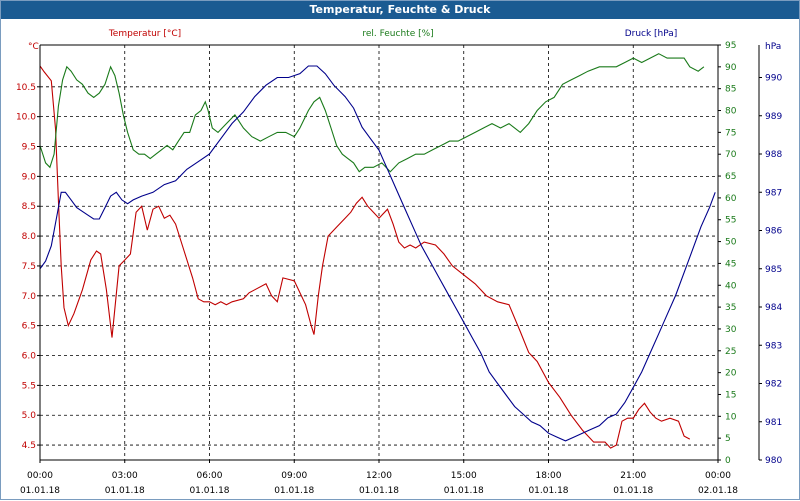 Image resolution: width=800 pixels, height=501 pixels. Describe the element at coordinates (773, 270) in the screenshot. I see `pressure-tick-label: 985` at that location.